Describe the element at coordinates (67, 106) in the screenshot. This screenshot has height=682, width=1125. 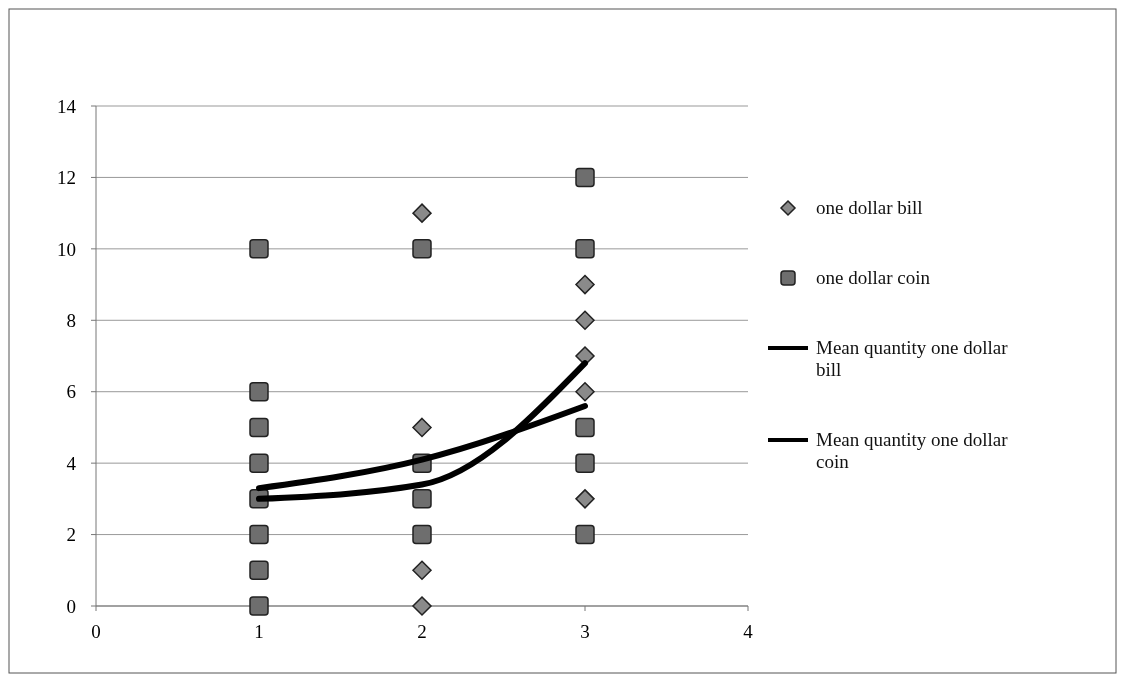
I see `y-tick-label: 14` at that location.